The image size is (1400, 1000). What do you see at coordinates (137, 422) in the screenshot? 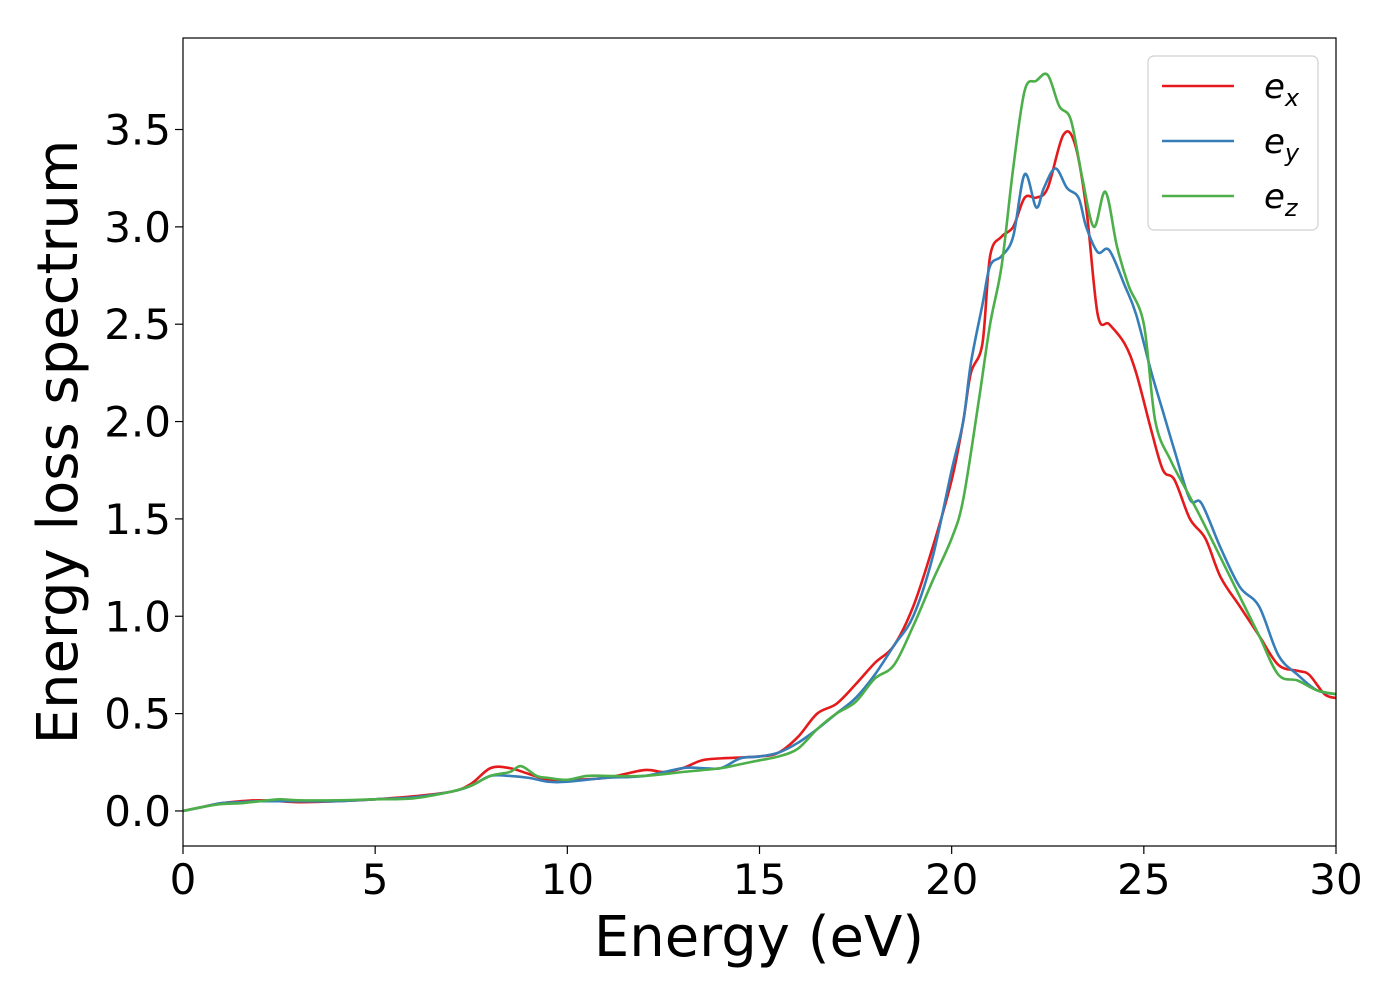
I see `y-tick-label: 2.0` at bounding box center [137, 422].